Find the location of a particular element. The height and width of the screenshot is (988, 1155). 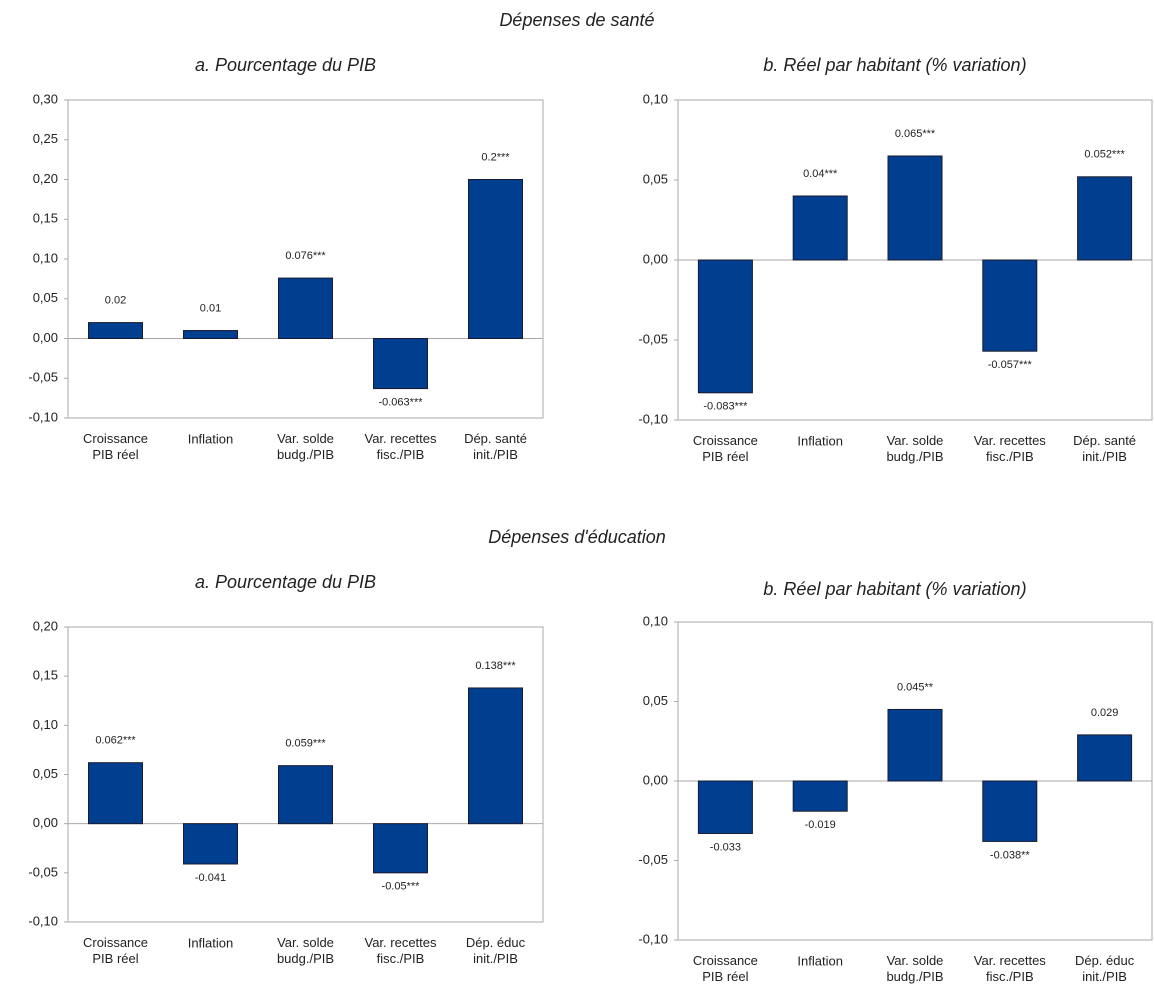

y-tick-label: 0,25 is located at coordinates (45, 138).